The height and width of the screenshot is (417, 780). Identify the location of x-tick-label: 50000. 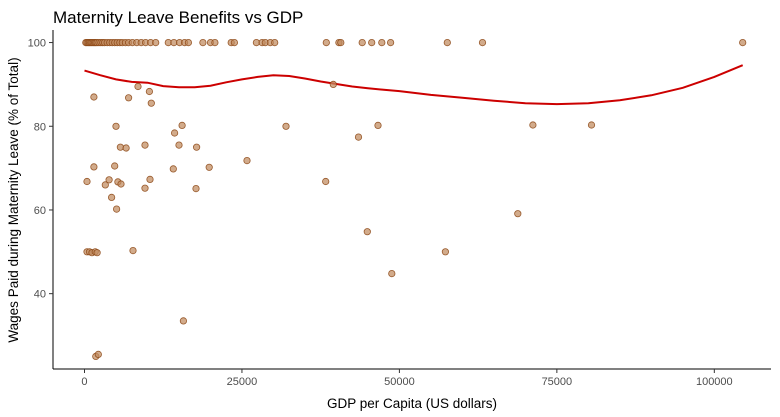
(399, 382).